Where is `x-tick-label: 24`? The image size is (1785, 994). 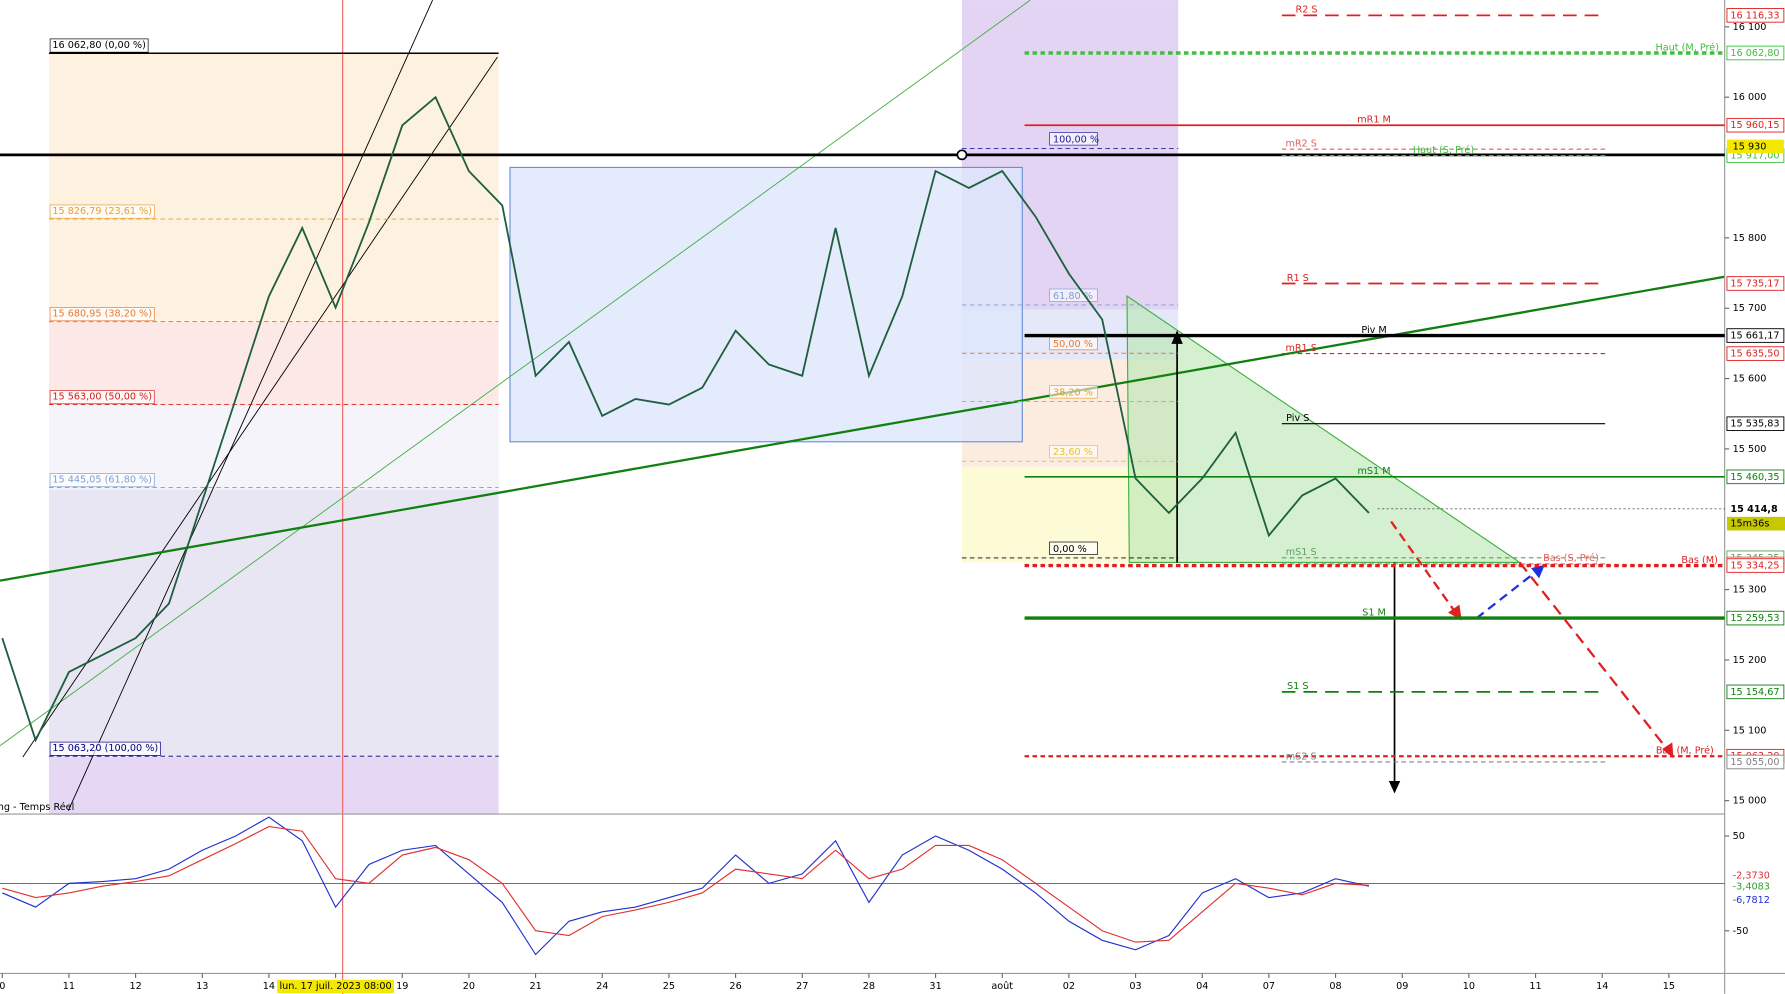 x-tick-label: 24 is located at coordinates (602, 986).